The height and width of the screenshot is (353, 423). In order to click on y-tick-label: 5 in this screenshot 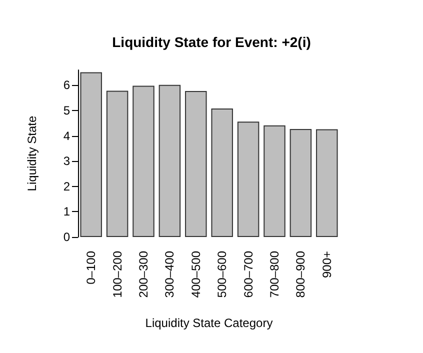, I will do `click(66, 110)`.